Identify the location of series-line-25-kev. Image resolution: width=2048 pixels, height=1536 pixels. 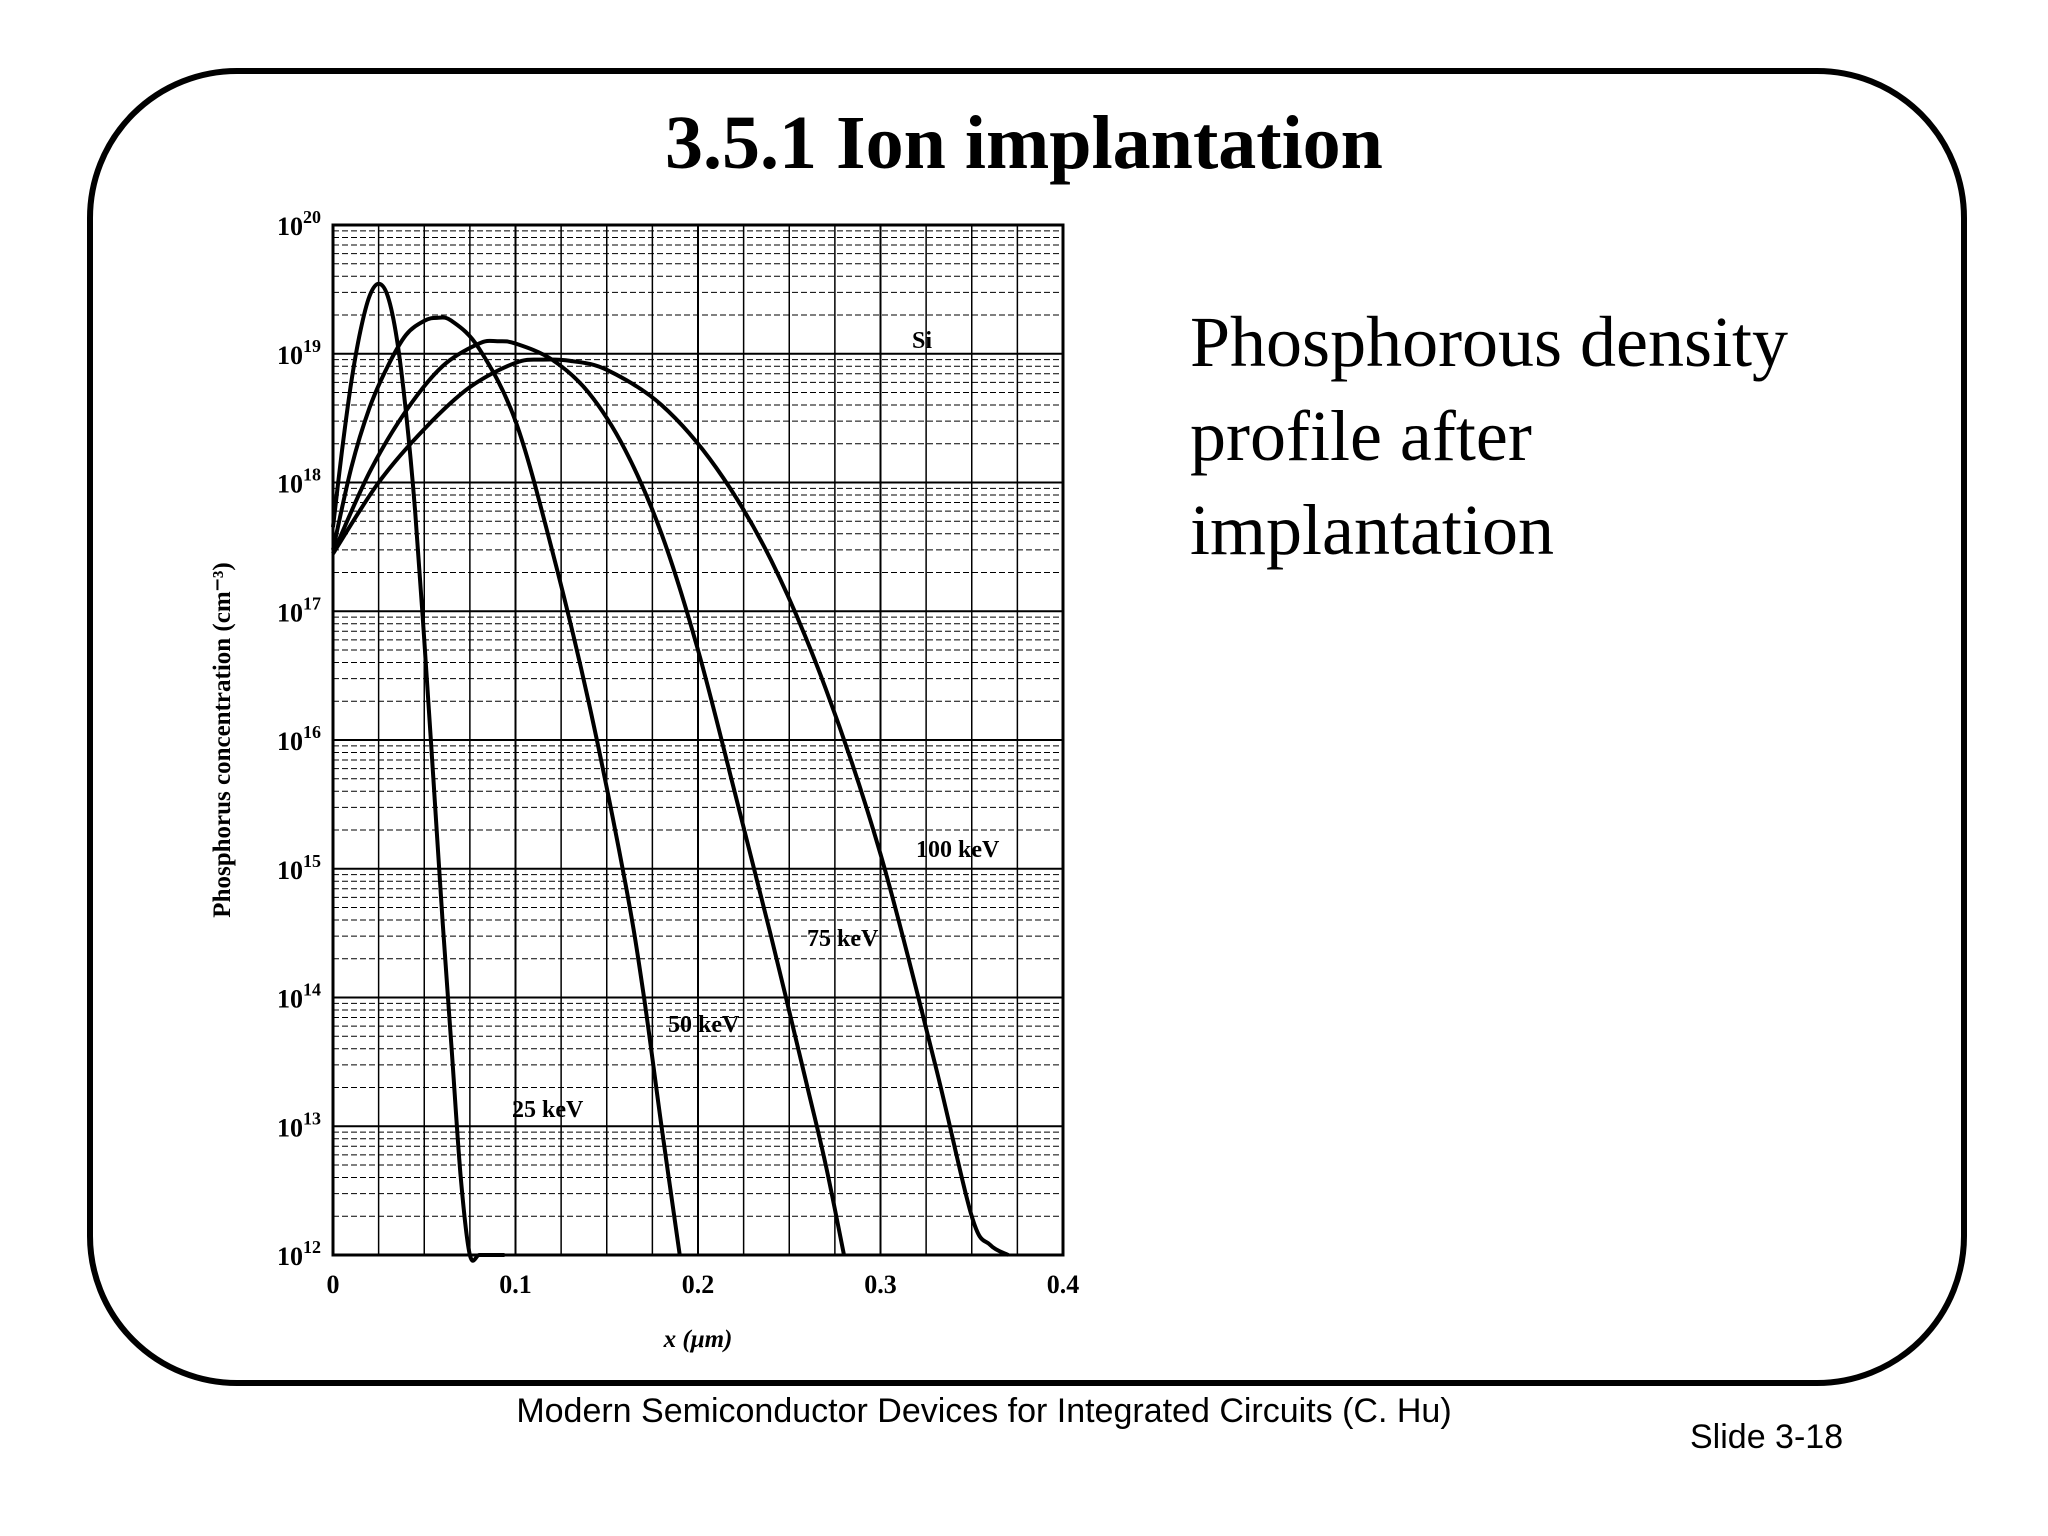
(418, 772).